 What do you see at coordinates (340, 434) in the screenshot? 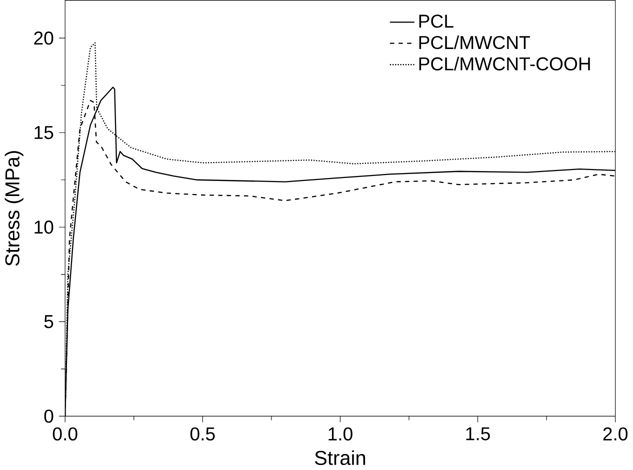
I see `x-tick-label: 1.0` at bounding box center [340, 434].